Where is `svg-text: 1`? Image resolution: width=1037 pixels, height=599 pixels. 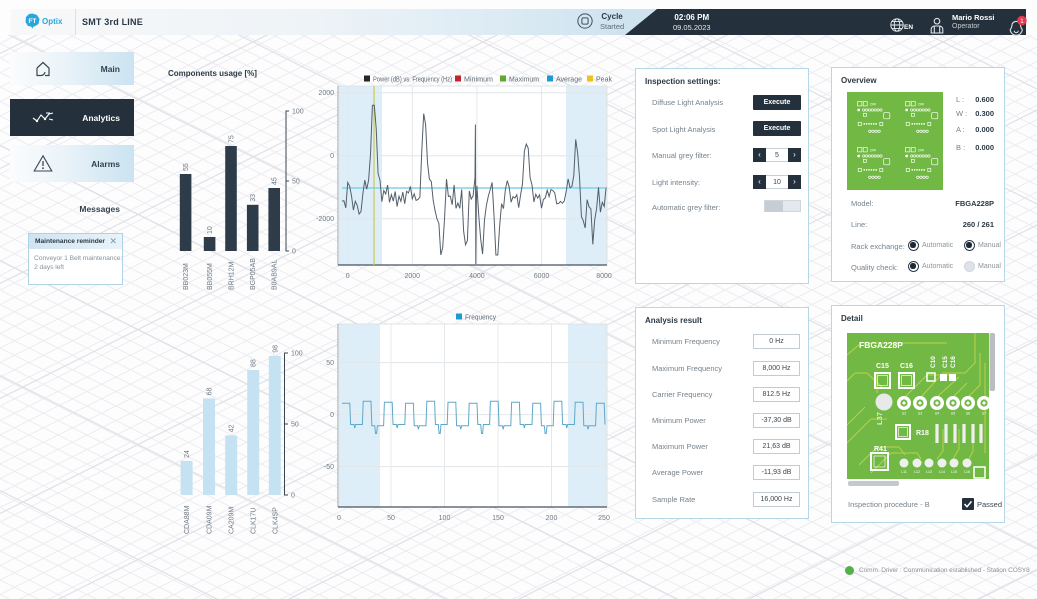 svg-text: 1 is located at coordinates (1022, 21).